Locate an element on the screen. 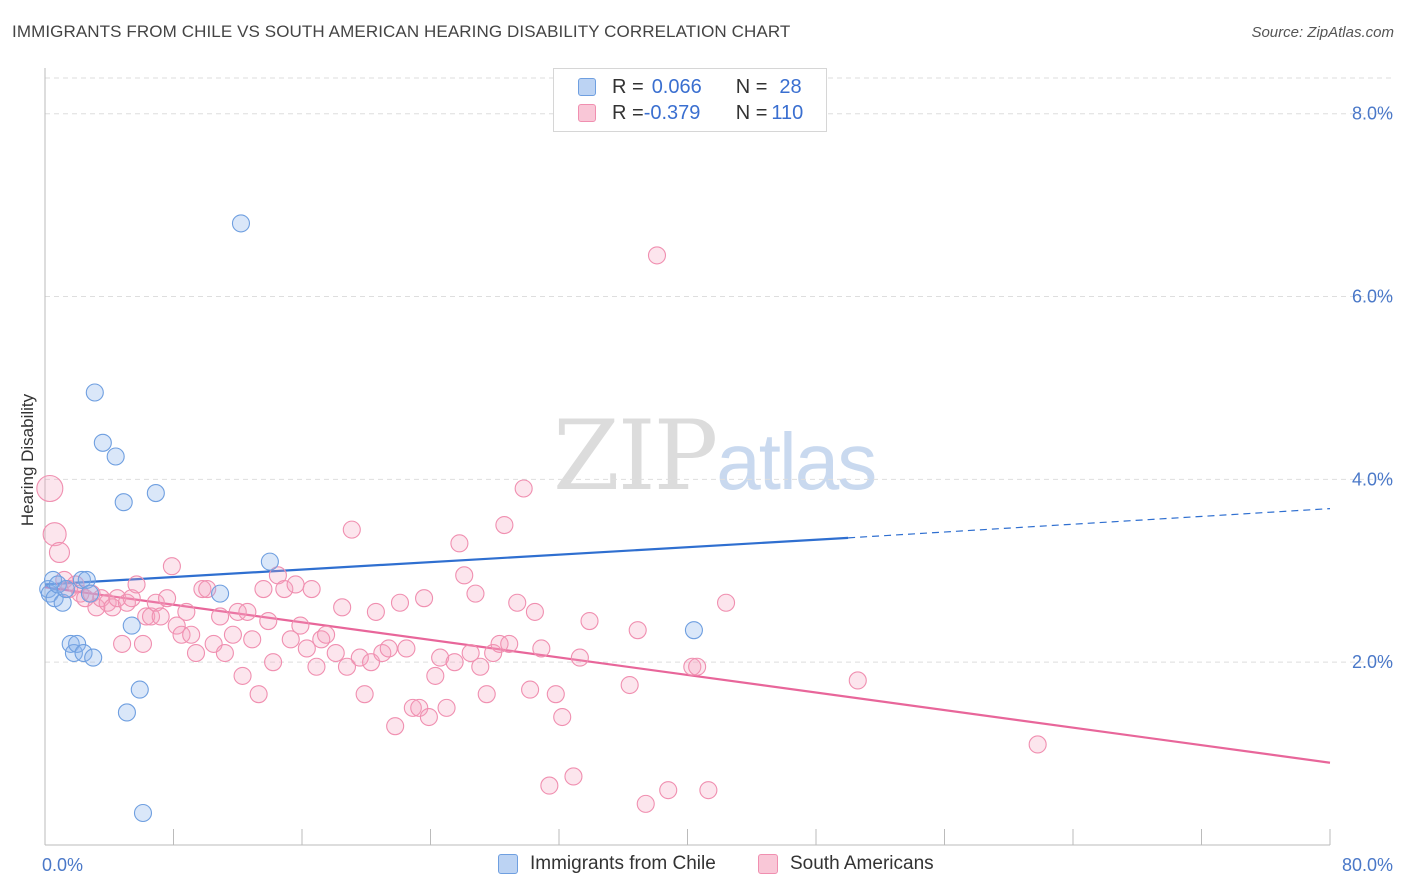  legend-n-value: 110 is located at coordinates (787, 112).